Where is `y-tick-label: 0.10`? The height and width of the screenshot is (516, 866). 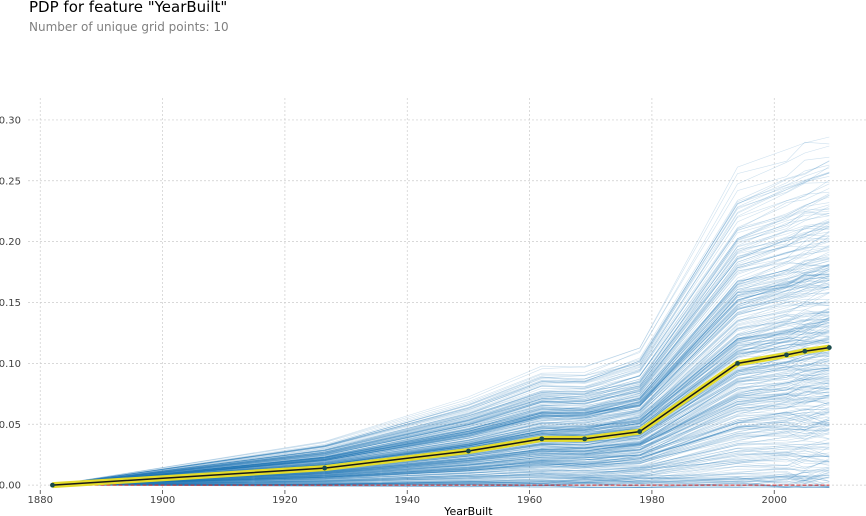
y-tick-label: 0.10 is located at coordinates (10, 364).